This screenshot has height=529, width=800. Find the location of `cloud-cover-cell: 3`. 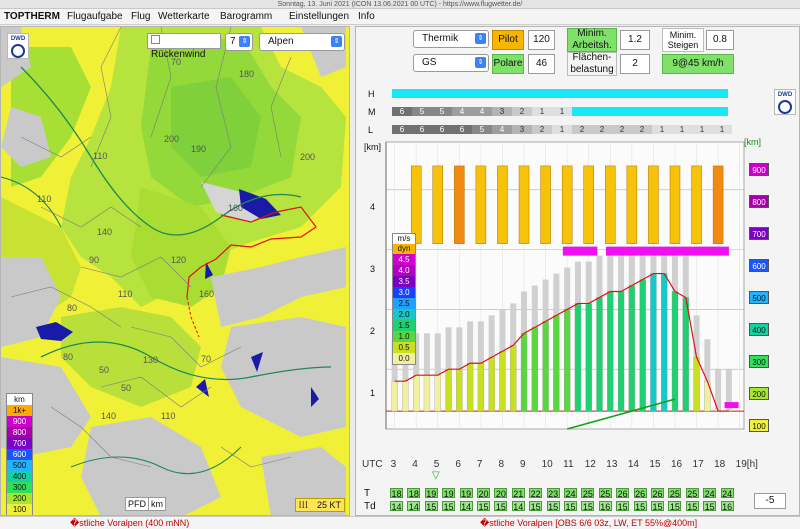

cloud-cover-cell: 3 is located at coordinates (502, 111).